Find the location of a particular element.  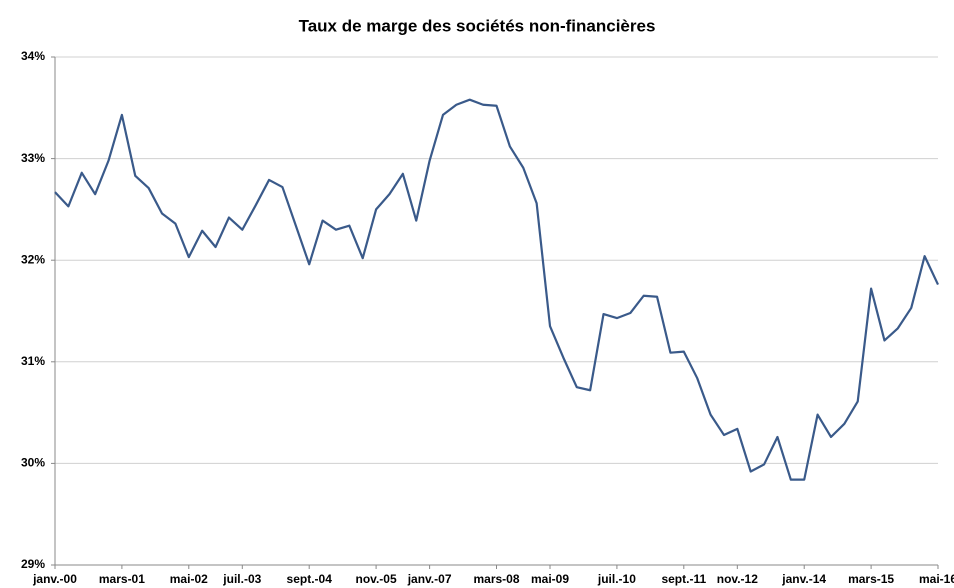

y-tick-label: 33% is located at coordinates (33, 158).